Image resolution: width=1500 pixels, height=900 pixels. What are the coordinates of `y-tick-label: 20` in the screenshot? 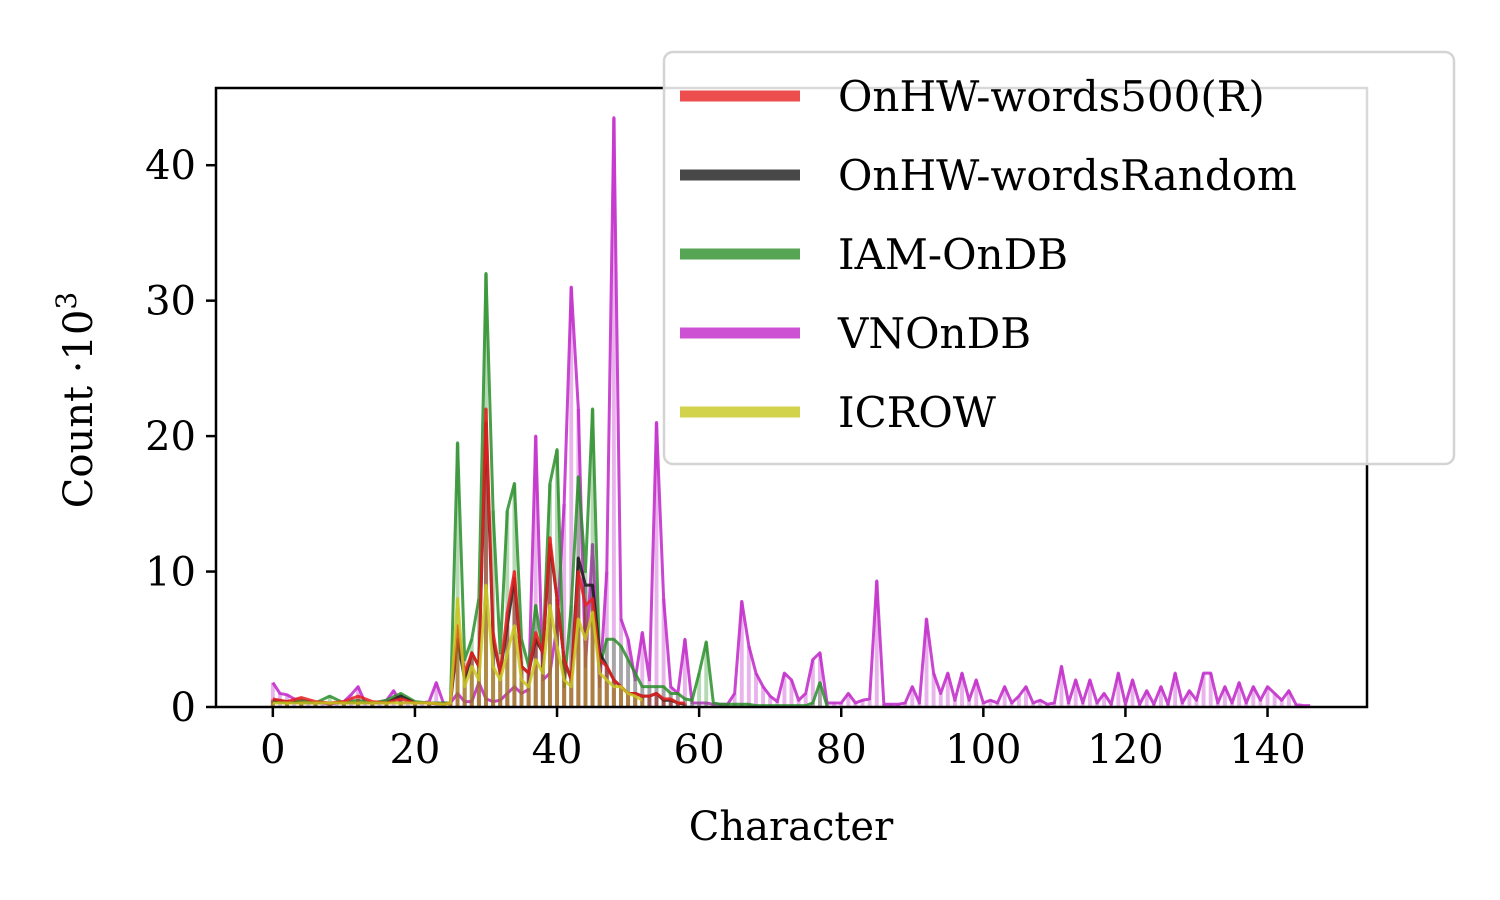 It's located at (170, 437).